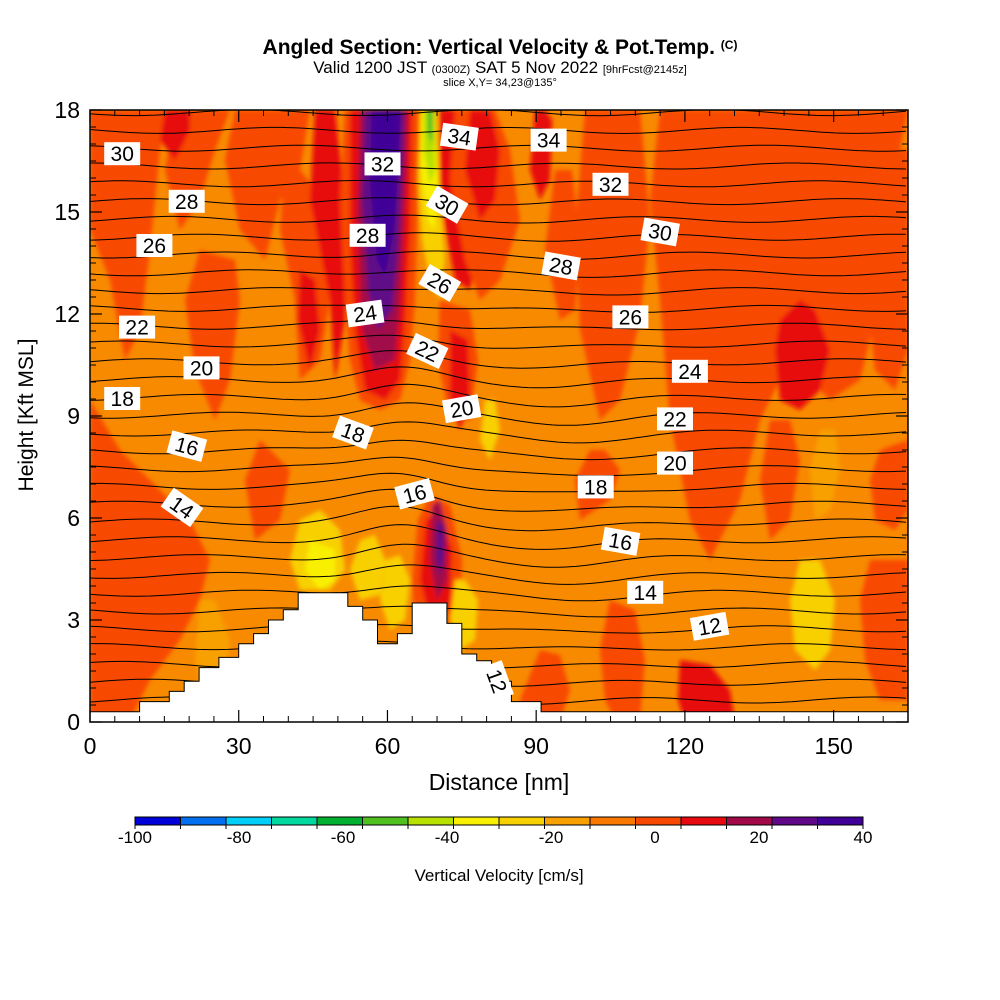  I want to click on contour-label-text: 26, so click(154, 246).